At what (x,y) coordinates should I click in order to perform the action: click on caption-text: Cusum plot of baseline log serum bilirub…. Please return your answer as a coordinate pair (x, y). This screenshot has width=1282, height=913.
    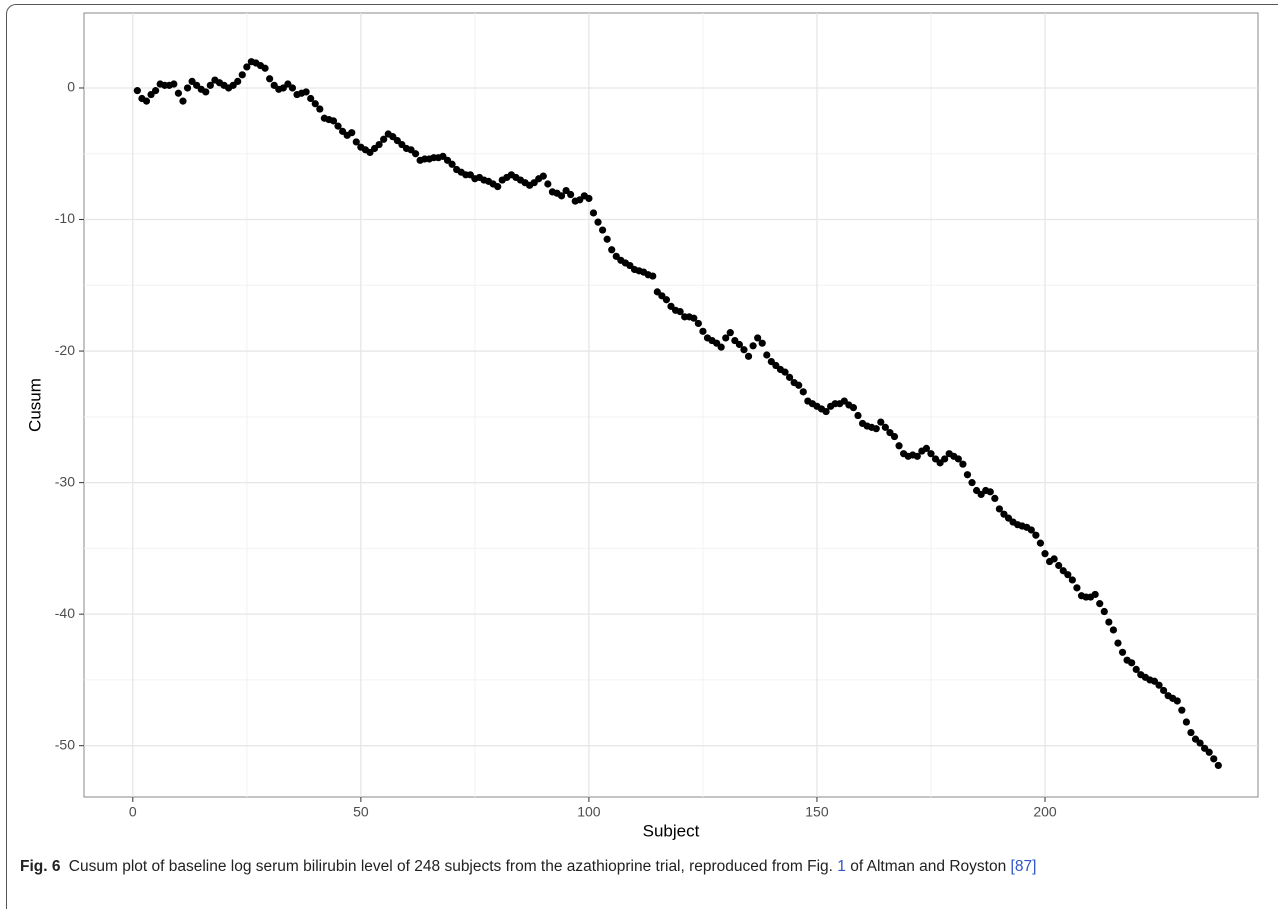
    Looking at the image, I should click on (450, 866).